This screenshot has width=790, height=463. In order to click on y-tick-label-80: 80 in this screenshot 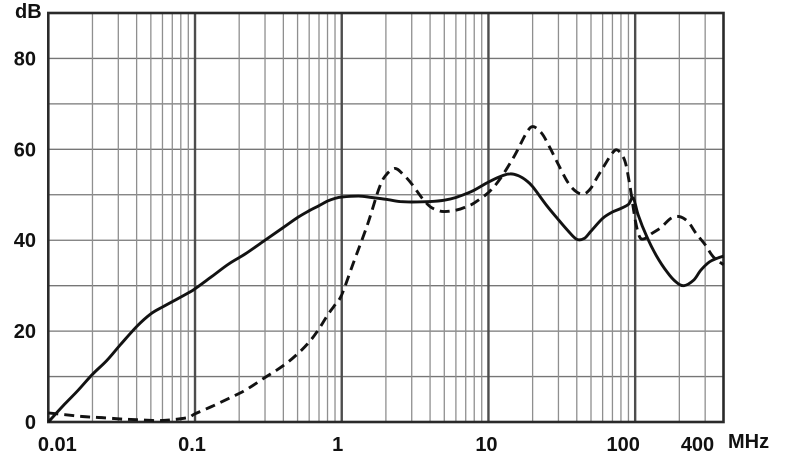, I will do `click(25, 59)`.